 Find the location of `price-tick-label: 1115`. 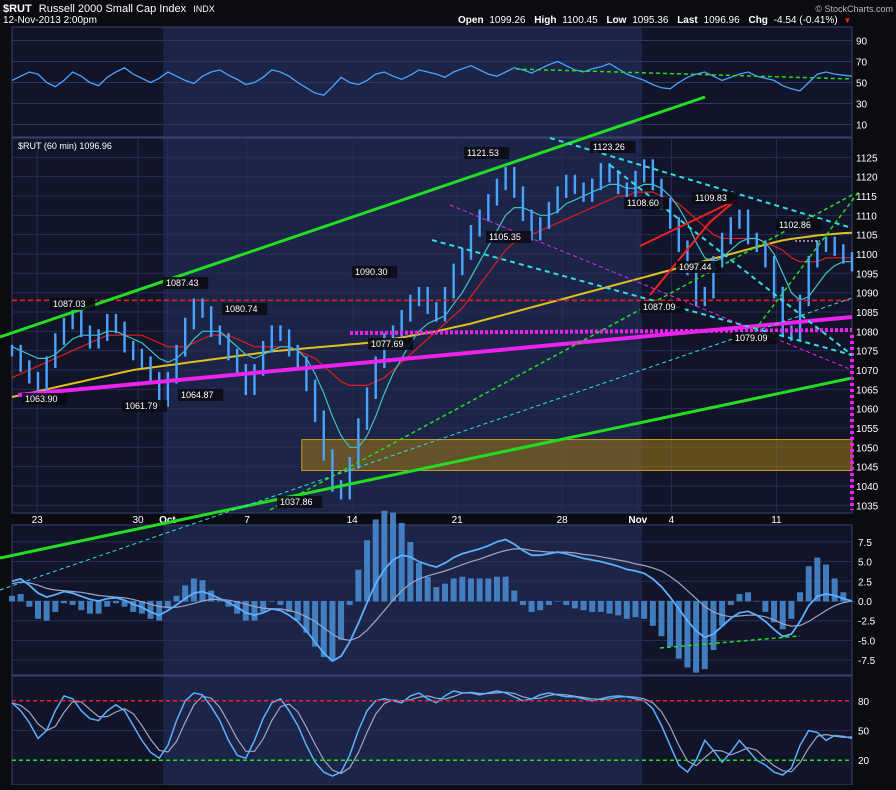

price-tick-label: 1115 is located at coordinates (866, 197).